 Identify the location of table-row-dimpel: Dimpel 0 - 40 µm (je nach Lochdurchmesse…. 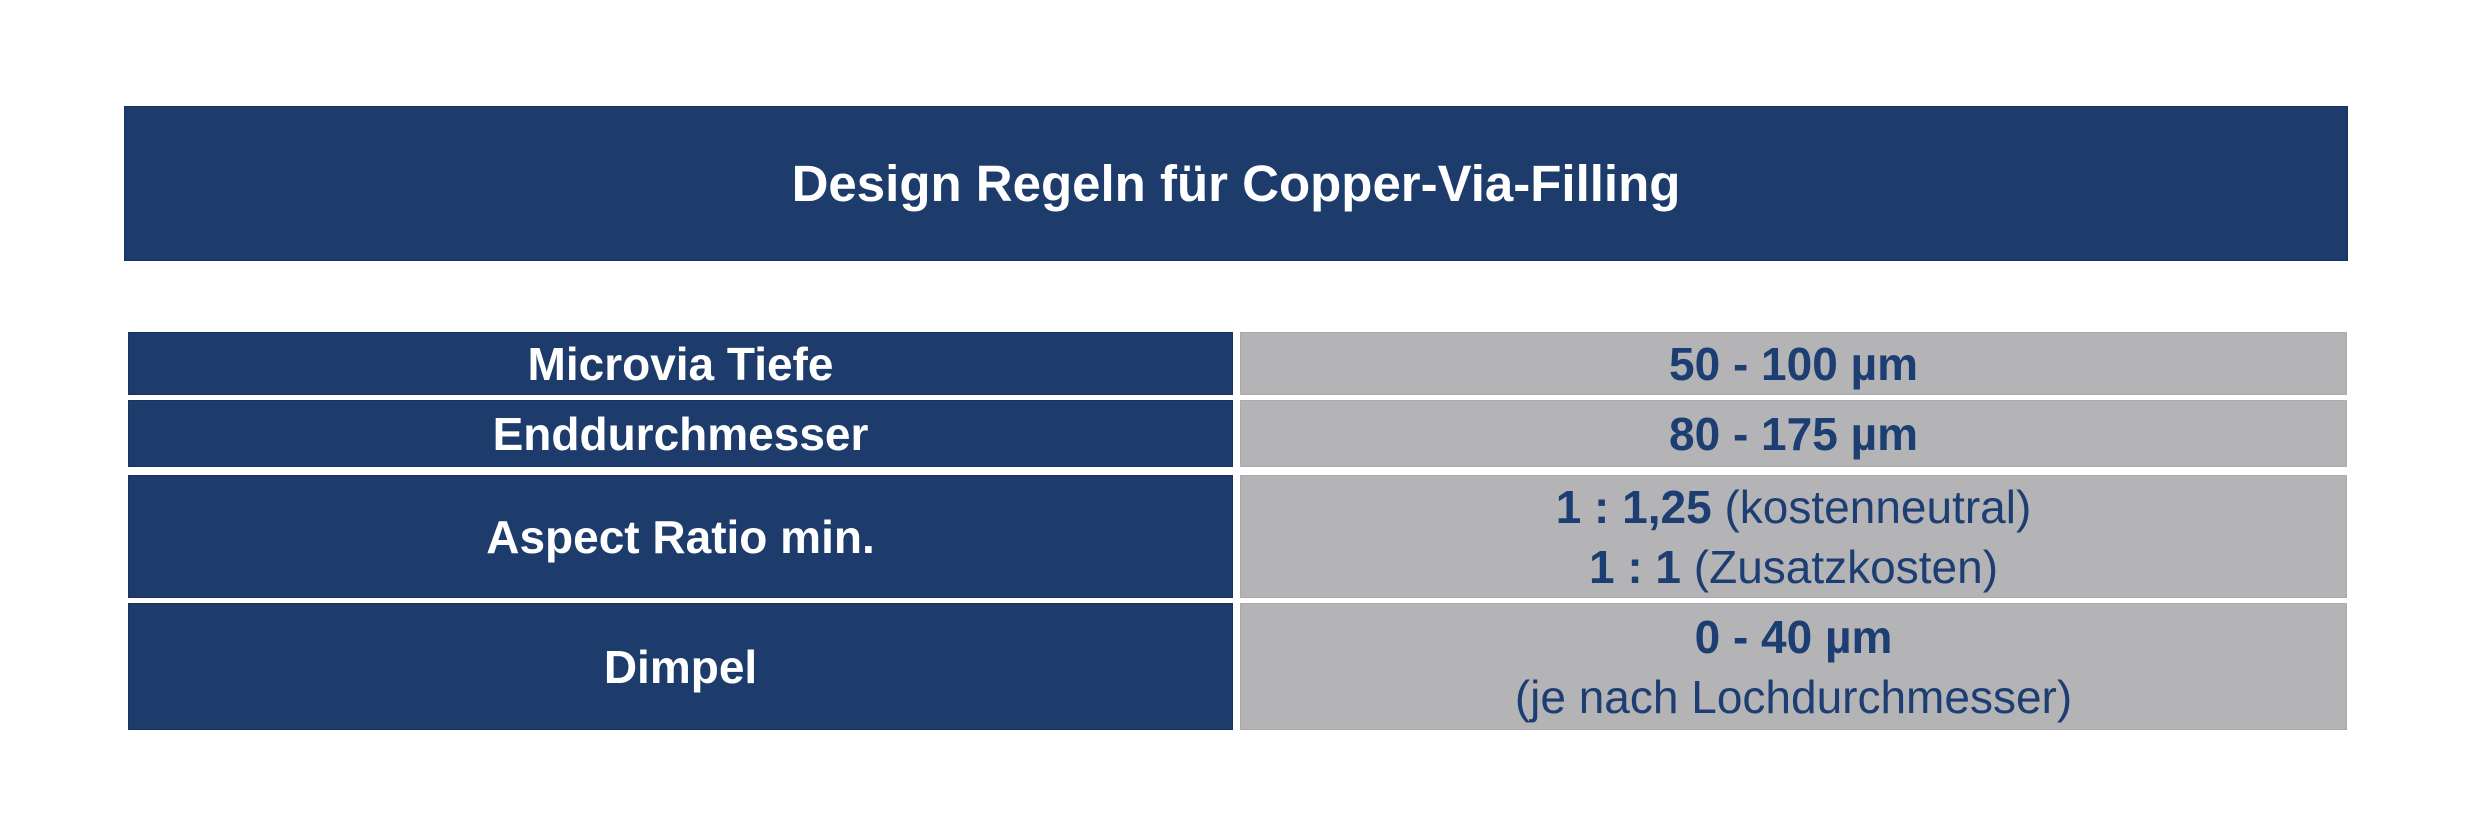
(1237, 666).